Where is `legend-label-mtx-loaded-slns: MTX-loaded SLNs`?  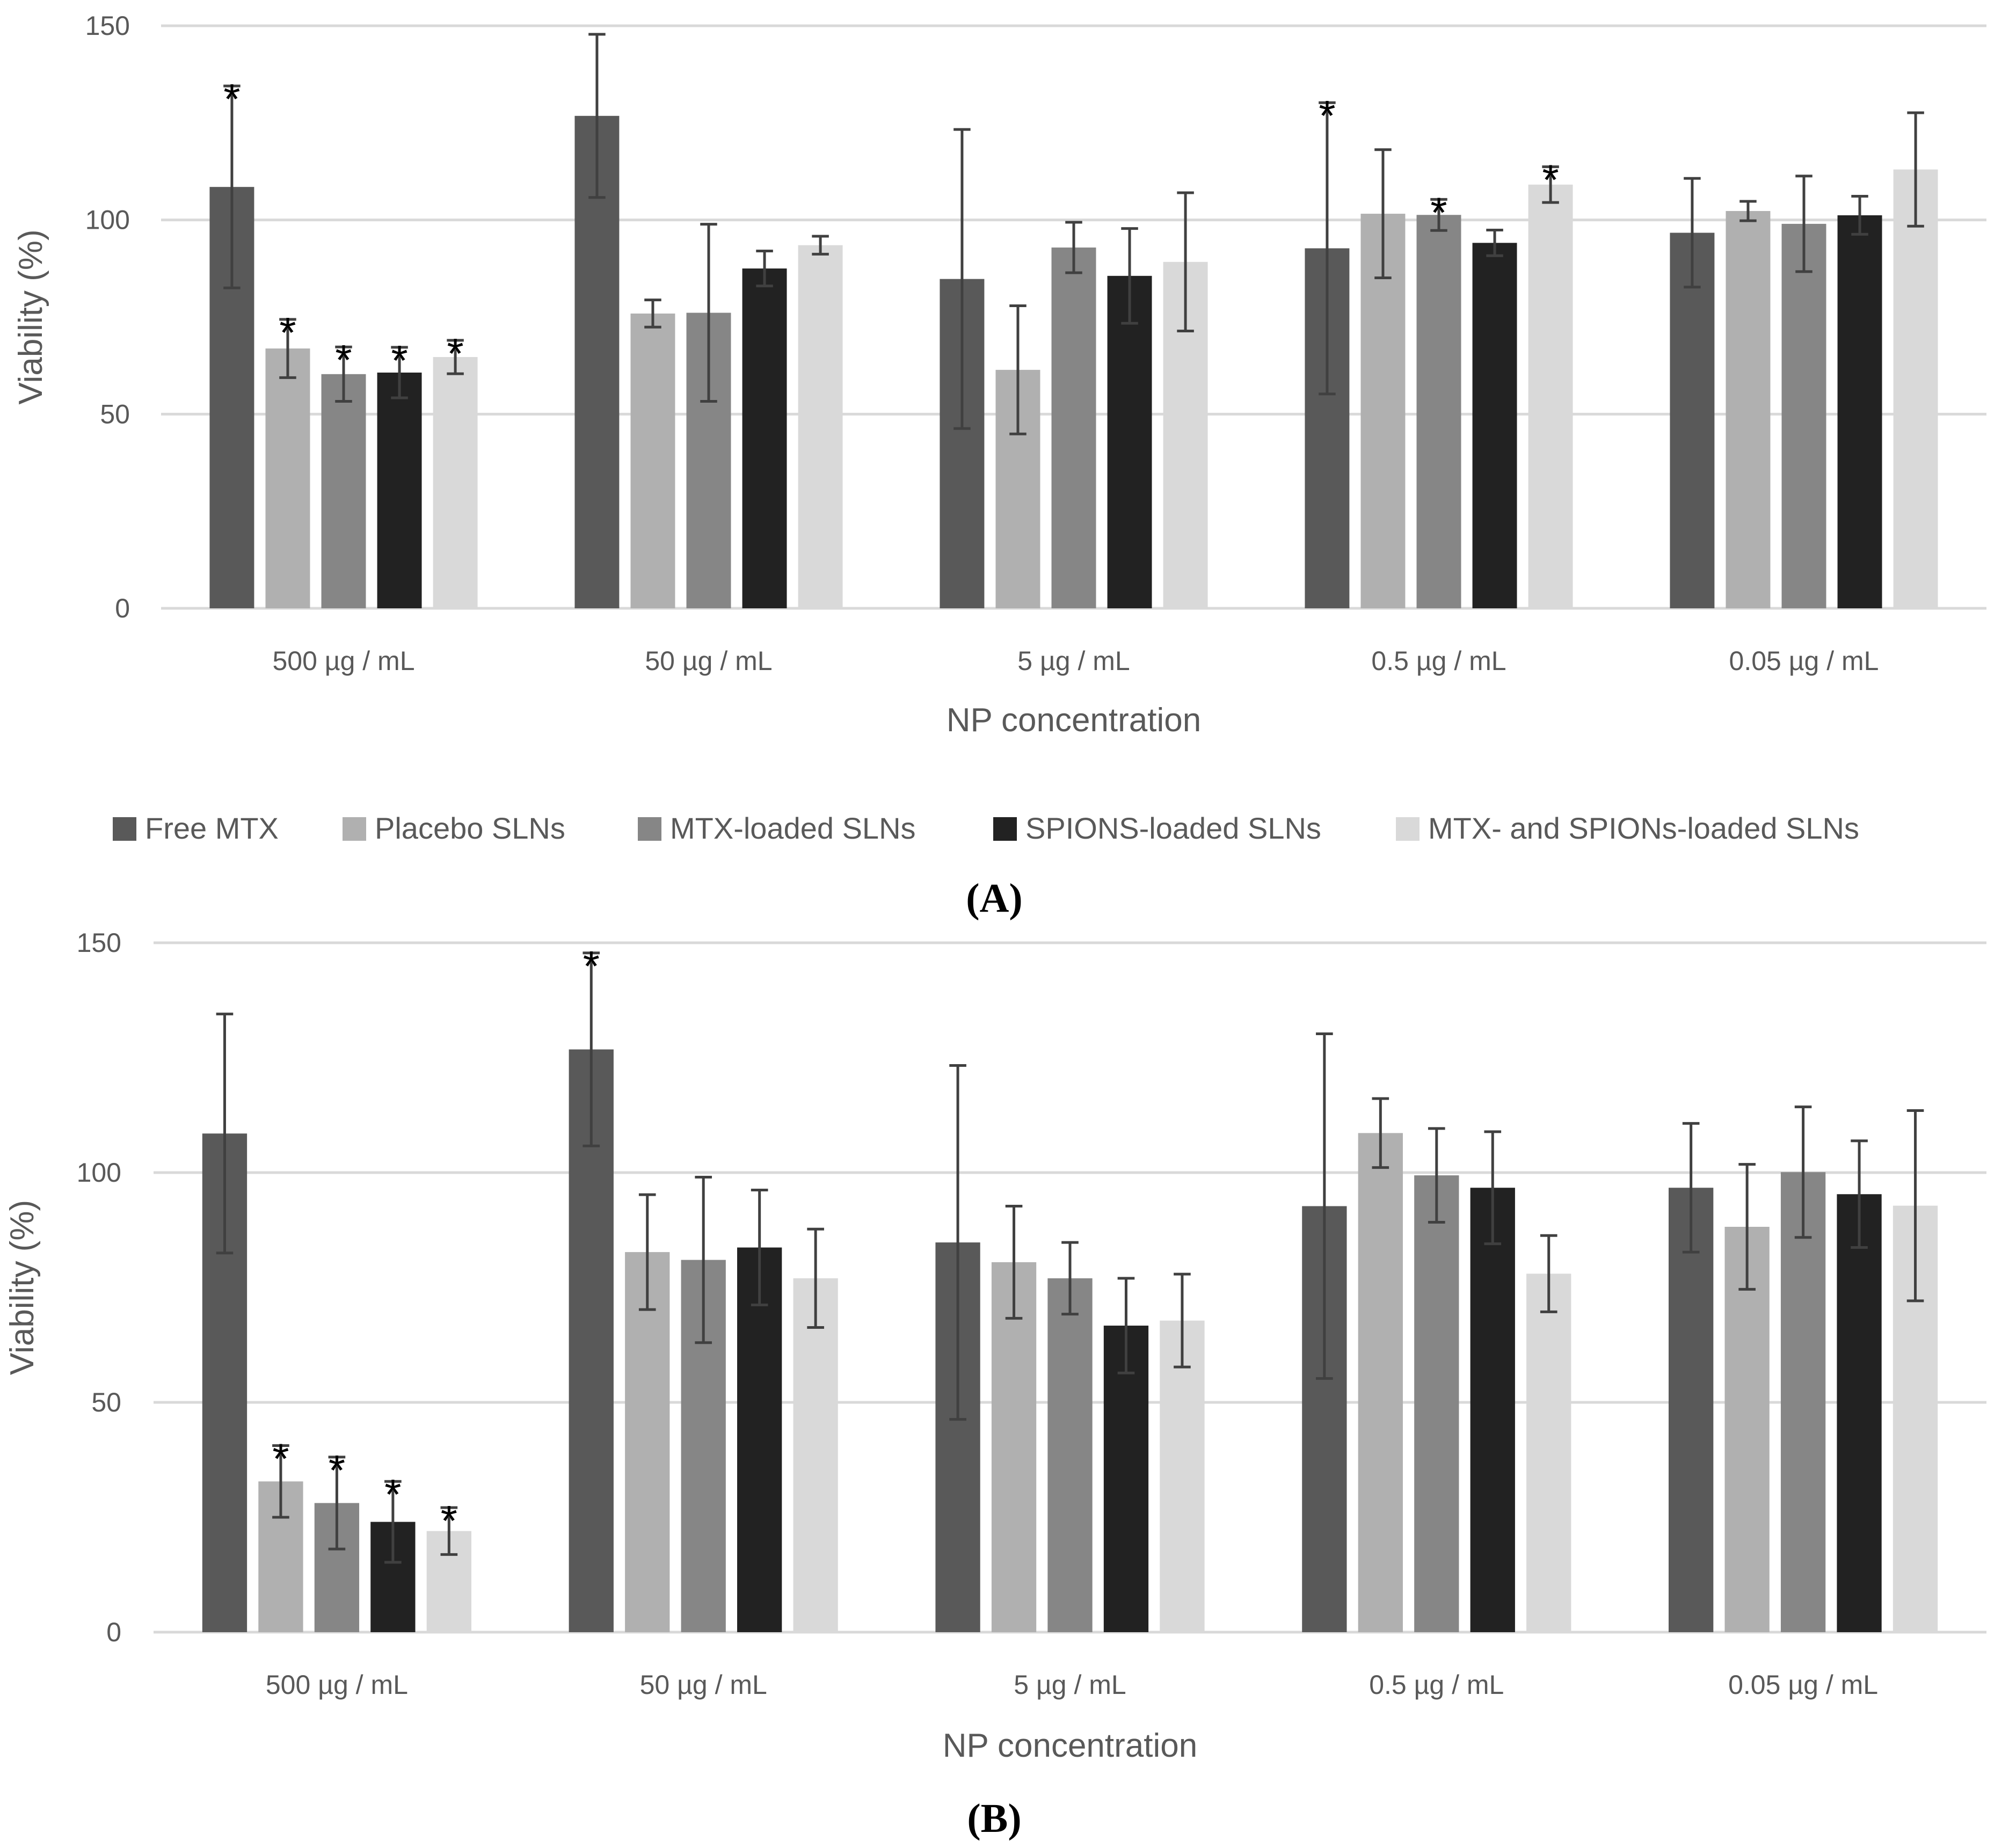
legend-label-mtx-loaded-slns: MTX-loaded SLNs is located at coordinates (793, 828).